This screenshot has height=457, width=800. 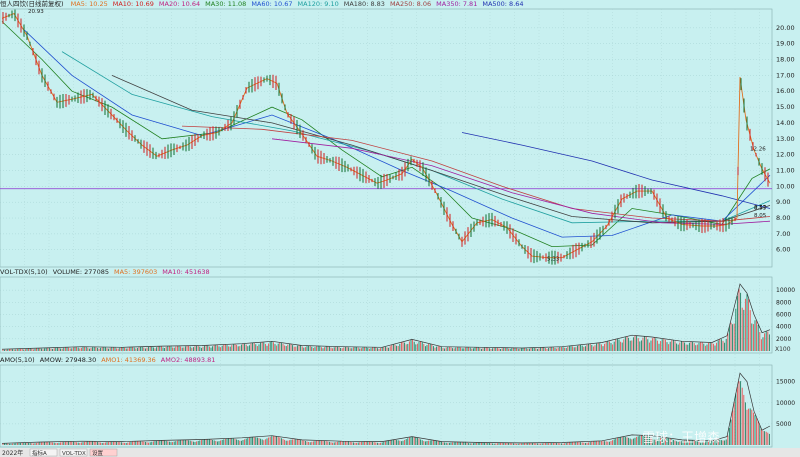 I want to click on amount-tick-label: 5000, so click(x=783, y=424).